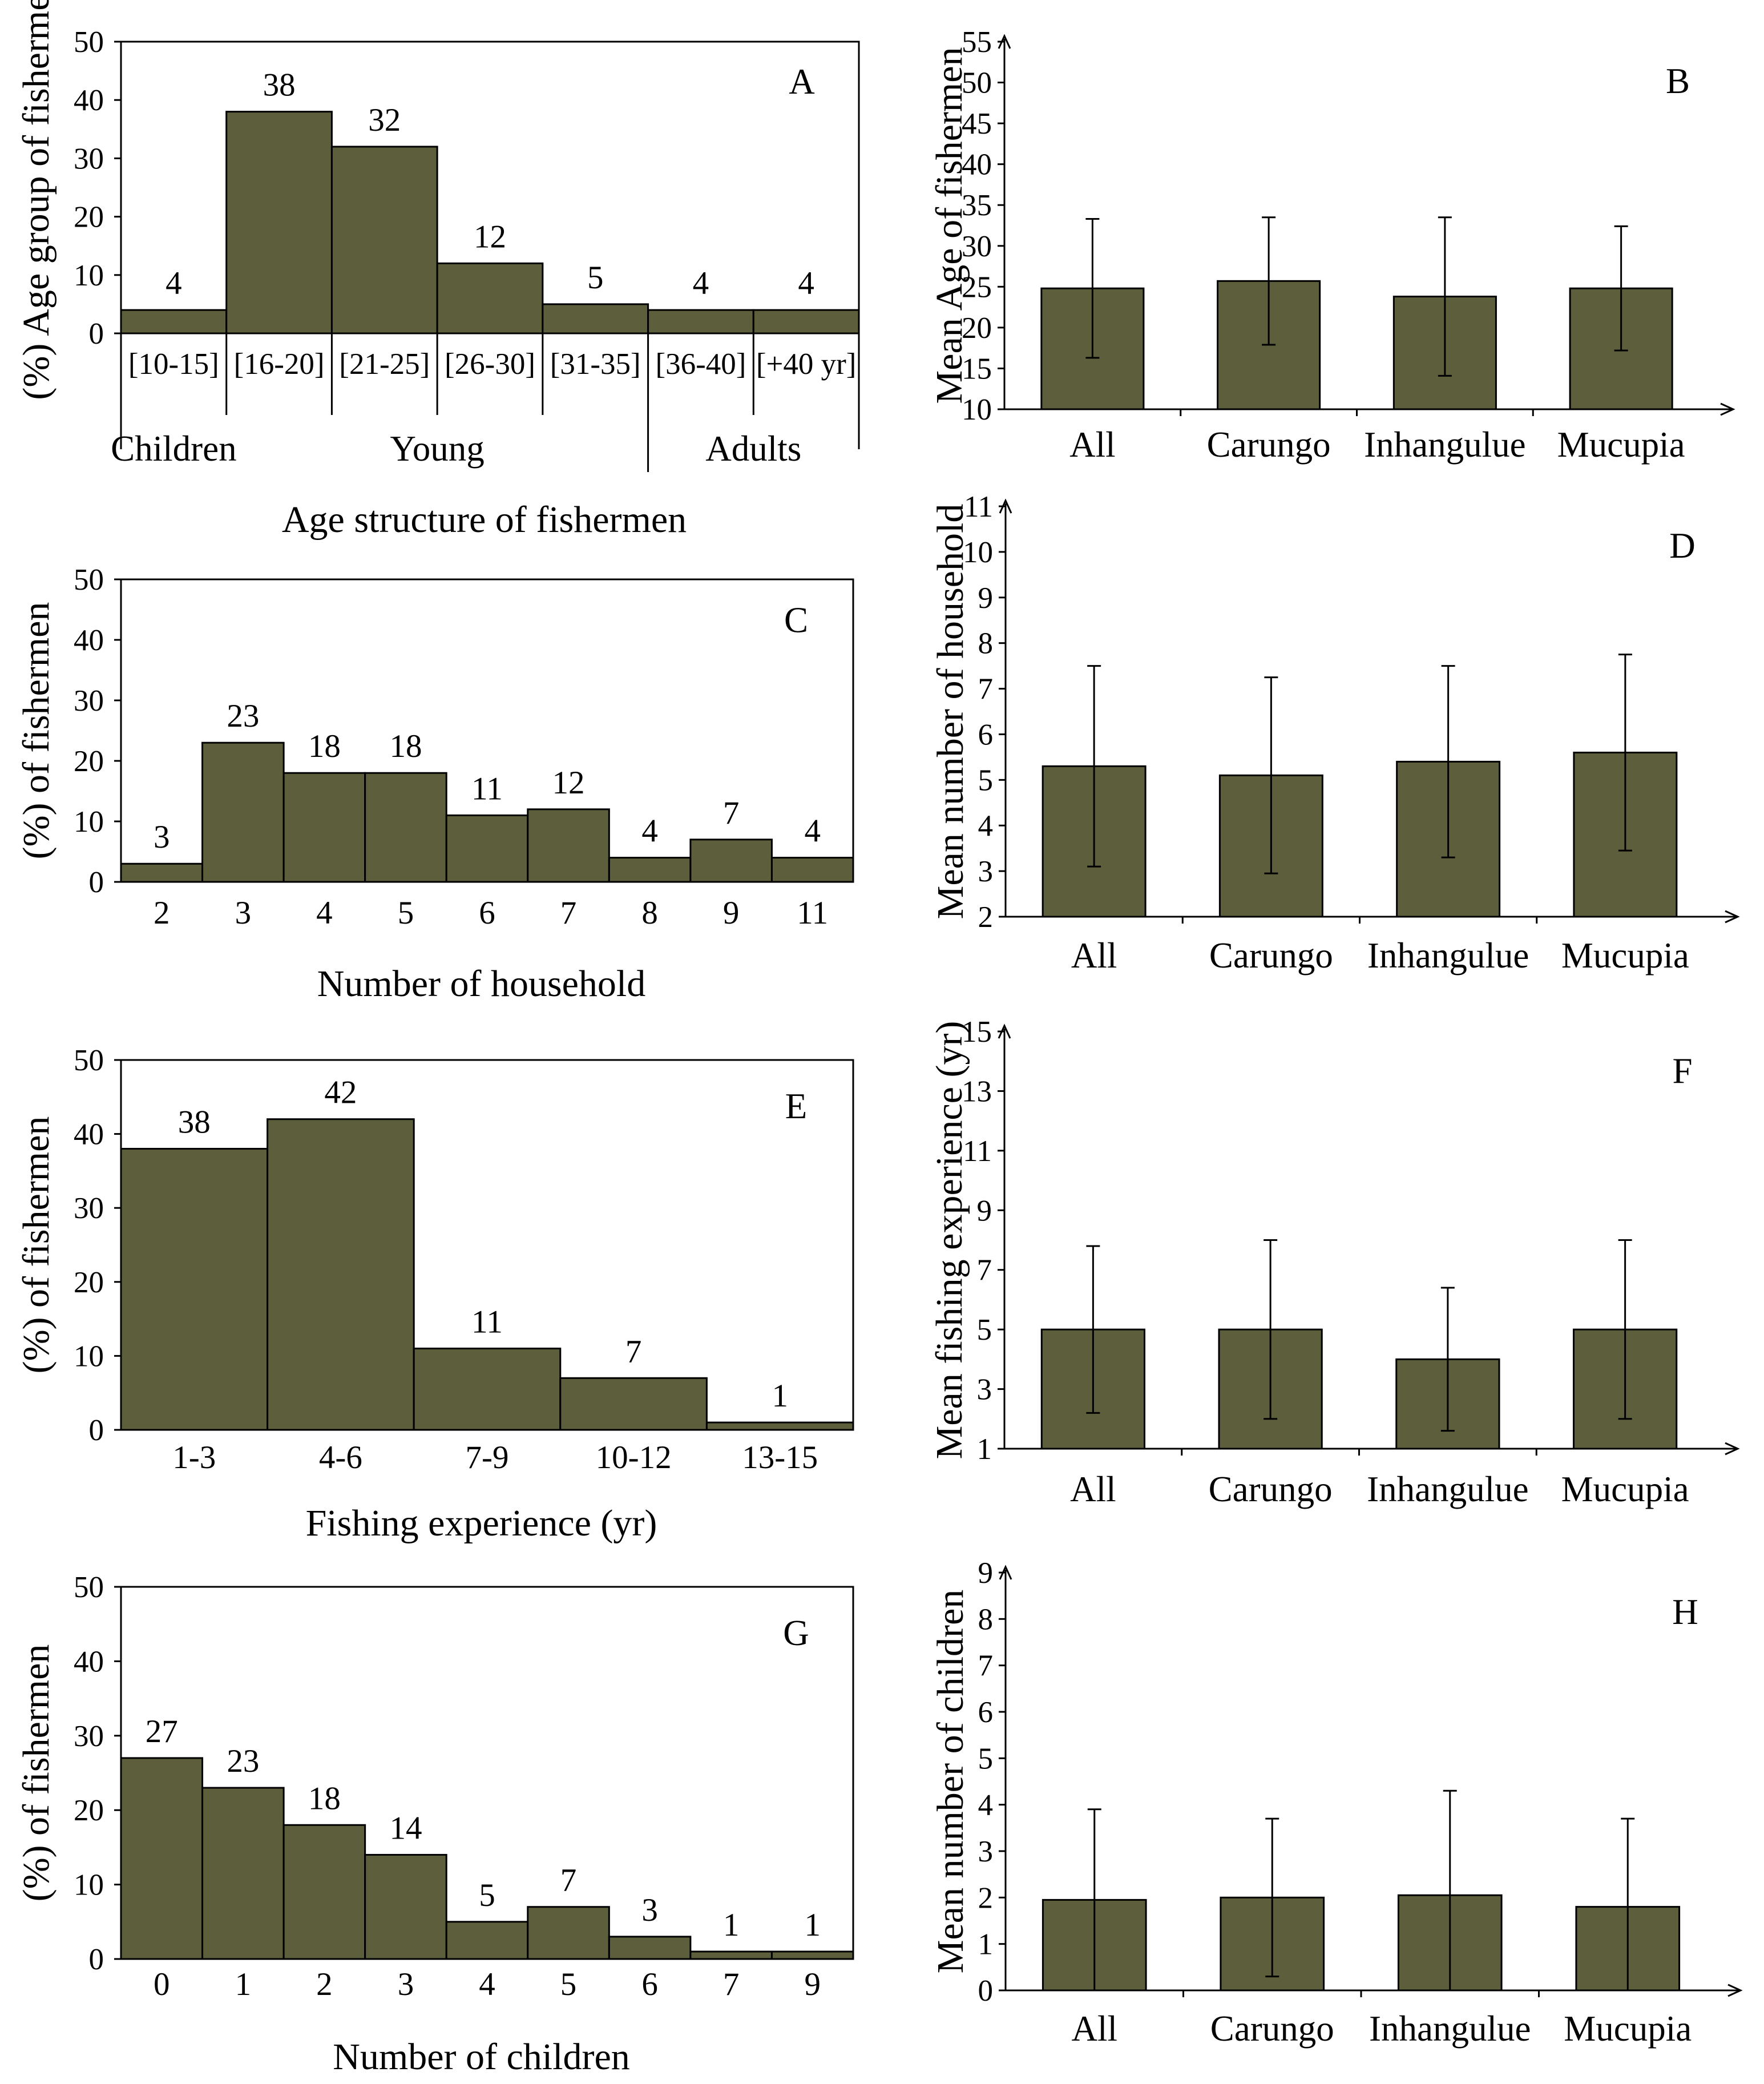 The image size is (1764, 2084). I want to click on x-axis-title: Fishing experience (yr), so click(481, 1523).